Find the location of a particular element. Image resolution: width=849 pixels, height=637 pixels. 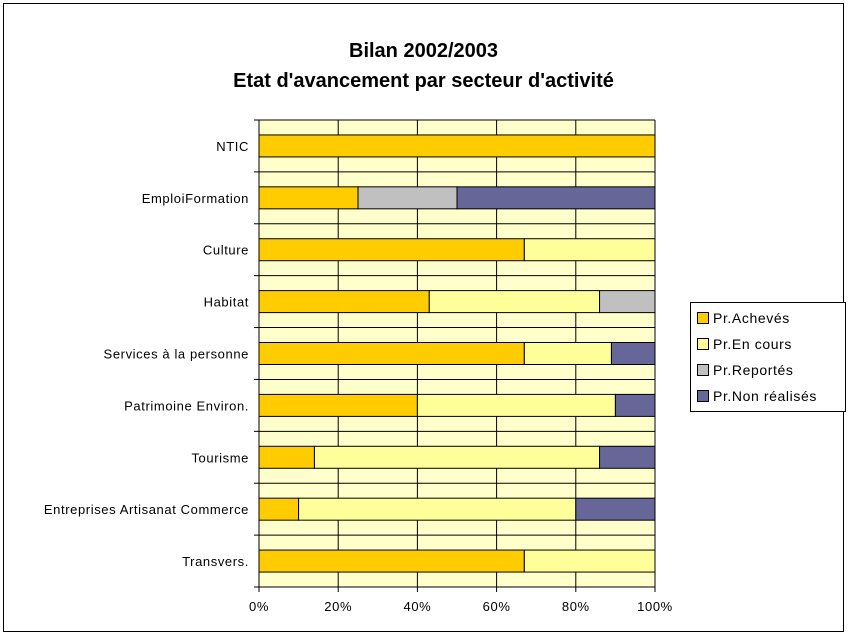

legend-label: Pr.Non réalisés is located at coordinates (765, 396).